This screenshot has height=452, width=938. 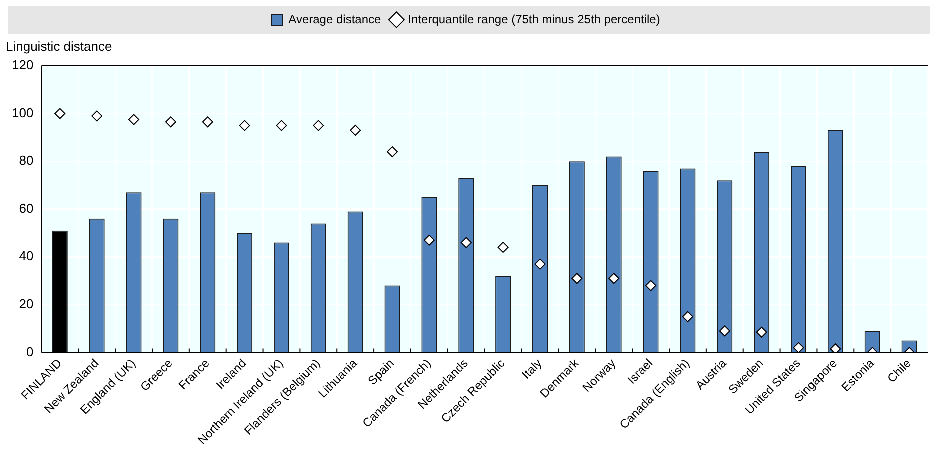 What do you see at coordinates (23, 65) in the screenshot?
I see `y-tick-label: 120` at bounding box center [23, 65].